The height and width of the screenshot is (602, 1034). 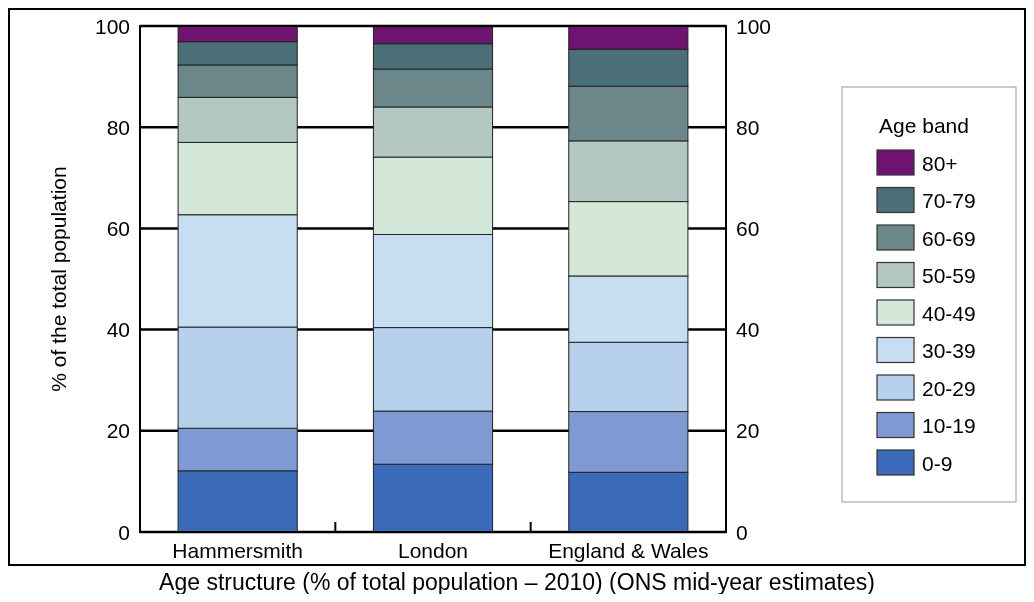 What do you see at coordinates (58, 279) in the screenshot?
I see `y-axis-title: % of the total population` at bounding box center [58, 279].